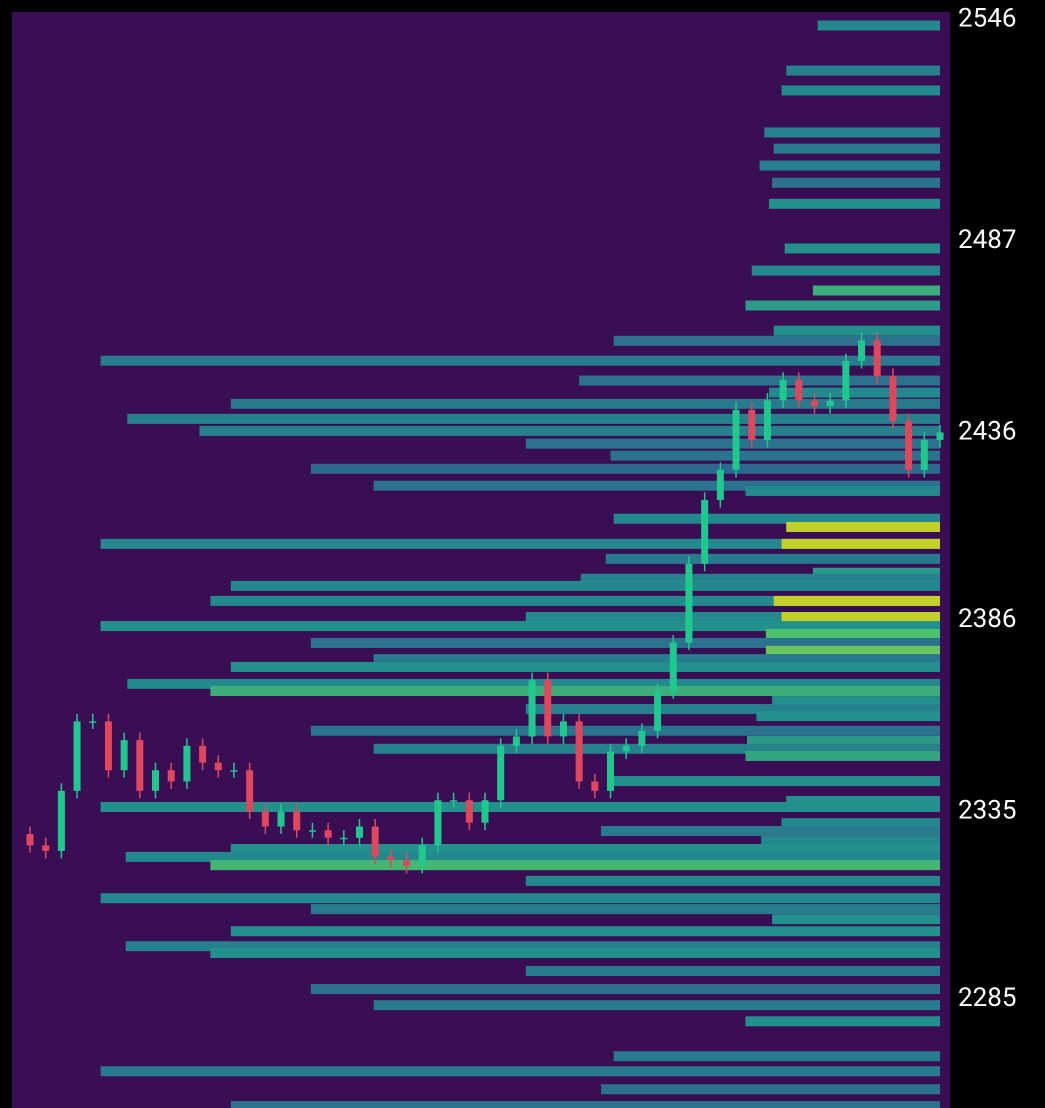 The image size is (1045, 1108). What do you see at coordinates (987, 18) in the screenshot?
I see `y-tick-label: 2546` at bounding box center [987, 18].